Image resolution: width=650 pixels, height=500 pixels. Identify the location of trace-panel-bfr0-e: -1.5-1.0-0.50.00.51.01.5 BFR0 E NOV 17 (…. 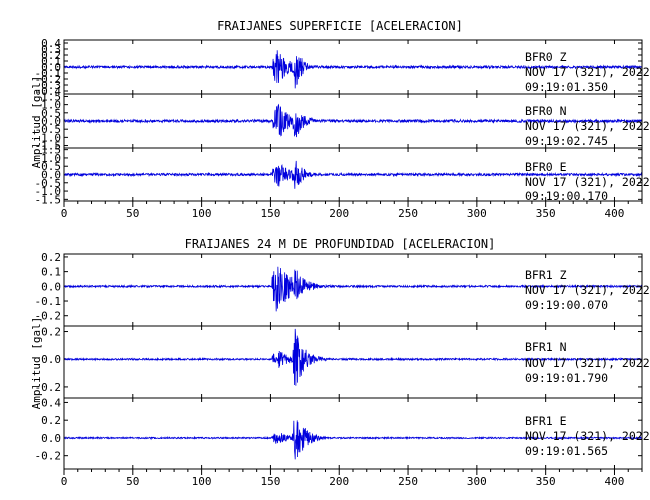
(342, 175).